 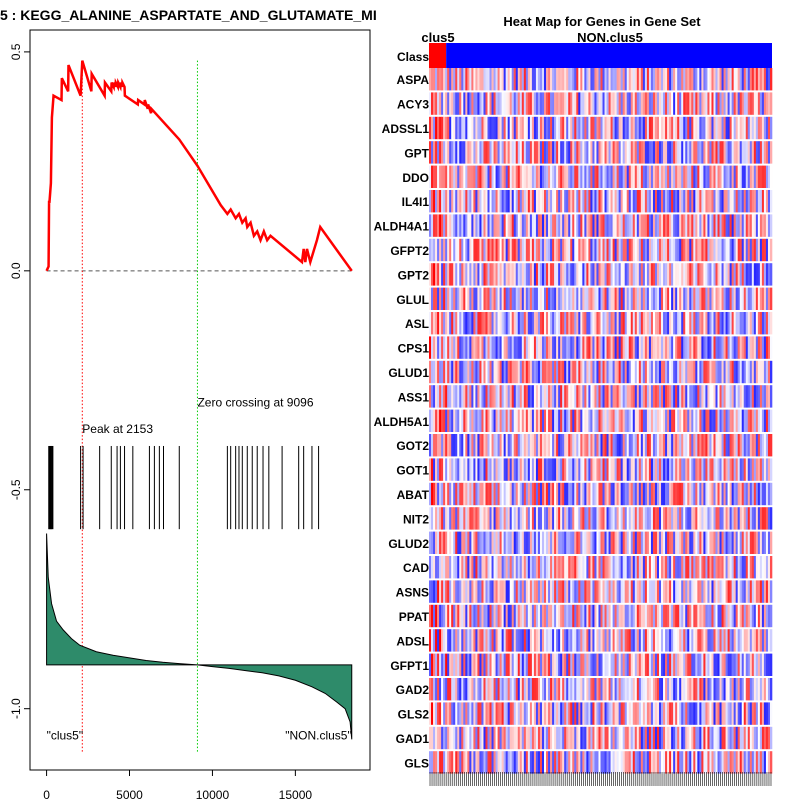 What do you see at coordinates (199, 636) in the screenshot?
I see `ranked-metric-area` at bounding box center [199, 636].